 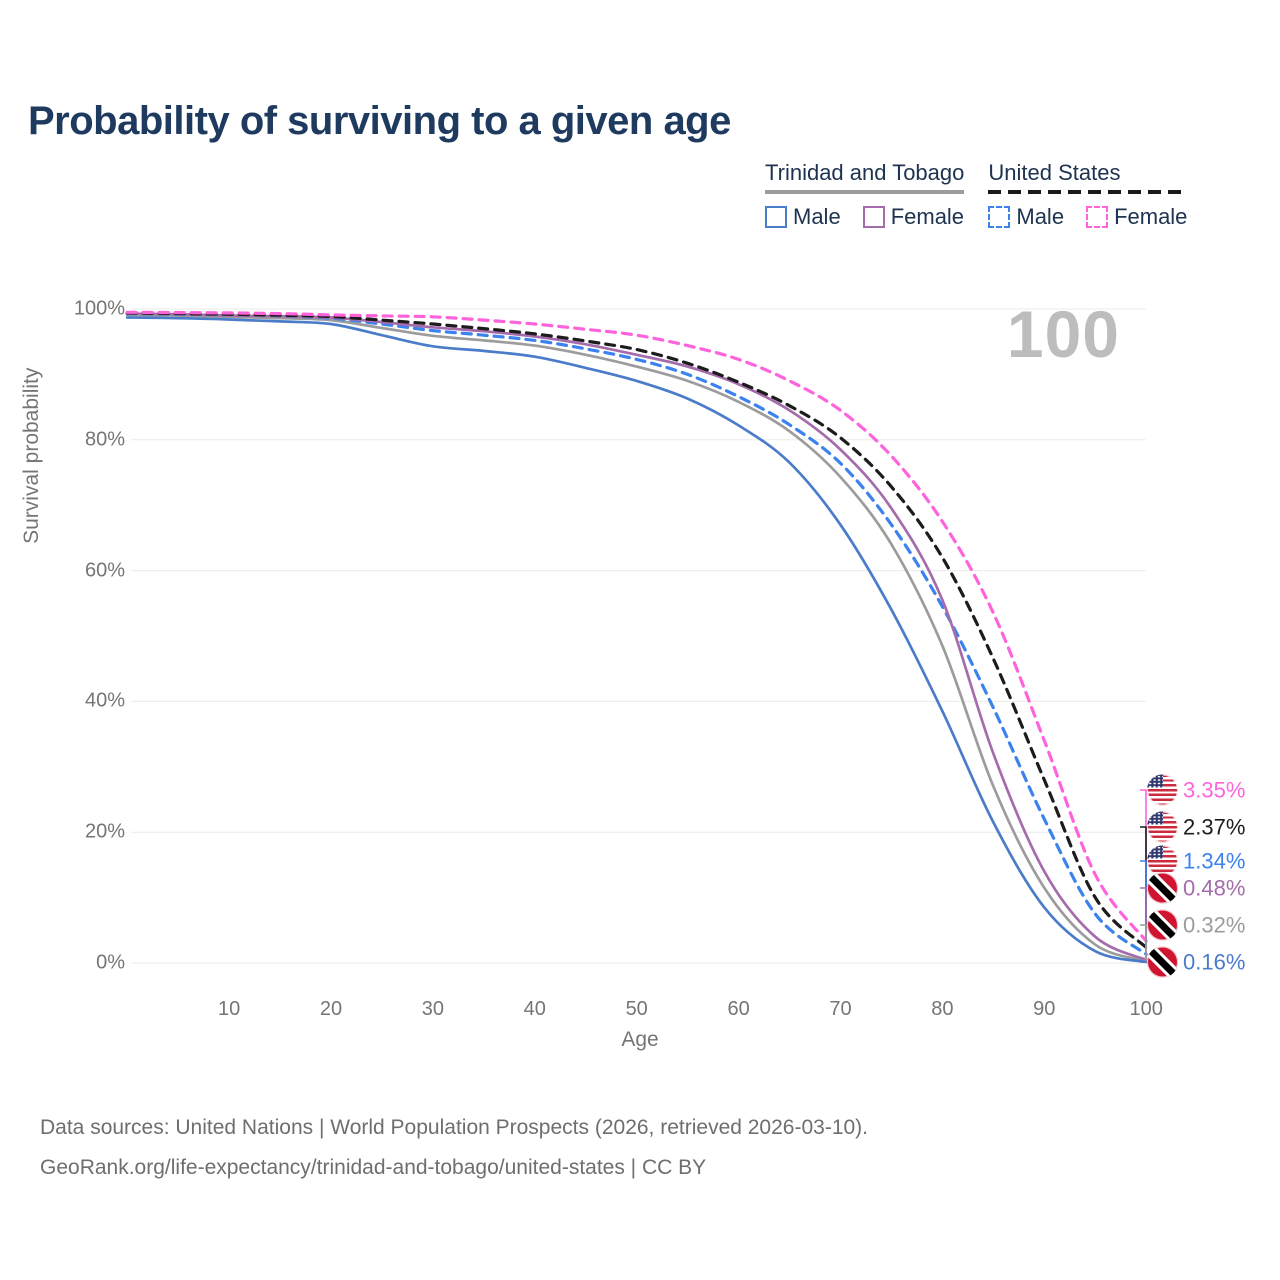 I want to click on y-tick-label: 60%, so click(x=104, y=570).